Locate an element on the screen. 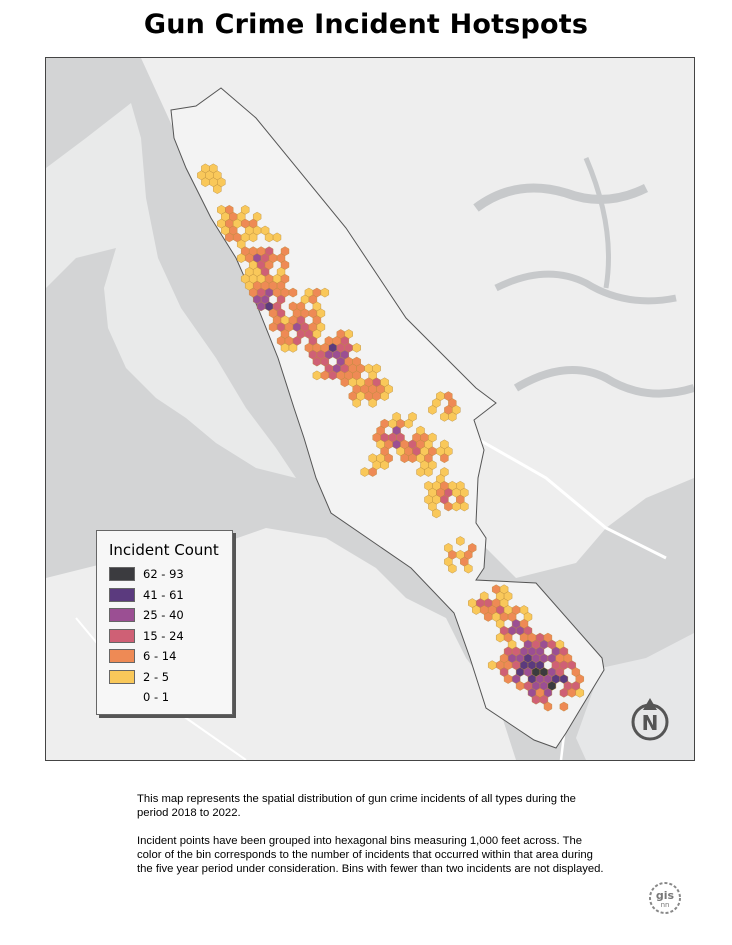 The width and height of the screenshot is (732, 945). north-arrow-icon: N is located at coordinates (650, 719).